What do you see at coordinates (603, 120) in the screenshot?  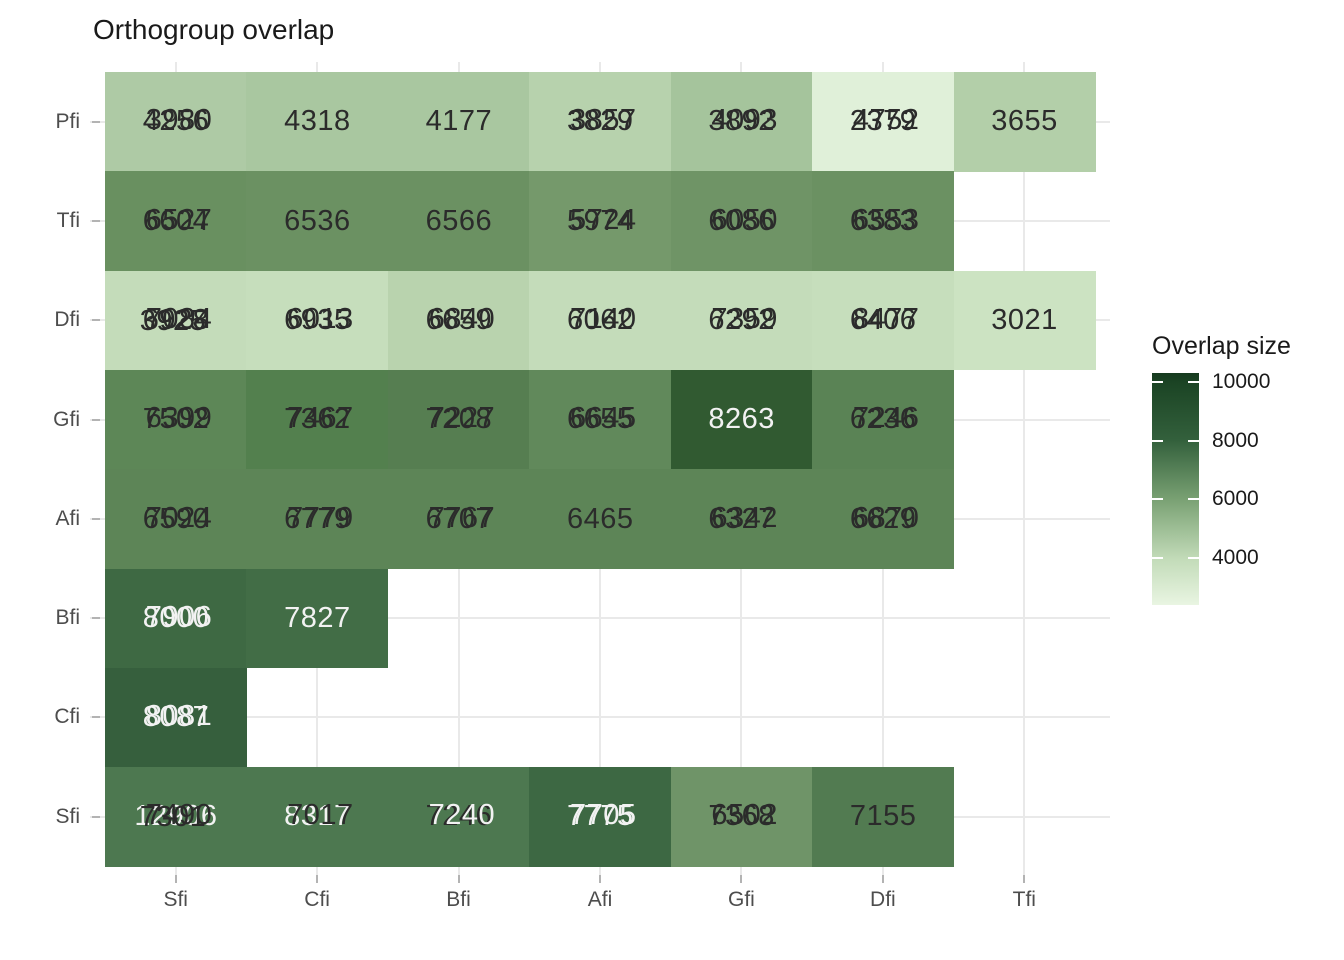 I see `cell-value-label: 3857` at bounding box center [603, 120].